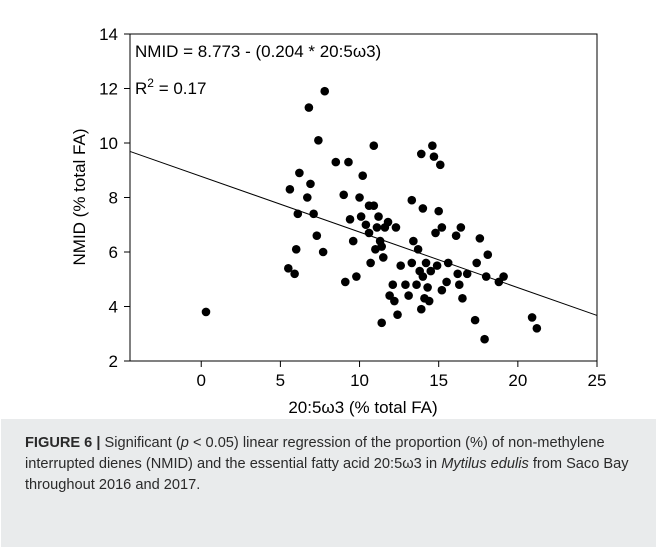  I want to click on x-tick-label: 25, so click(597, 380).